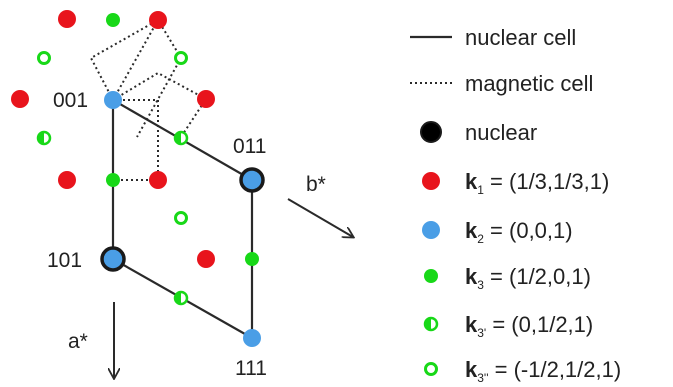 This screenshot has width=673, height=387. Describe the element at coordinates (251, 368) in the screenshot. I see `label-111: 111` at that location.